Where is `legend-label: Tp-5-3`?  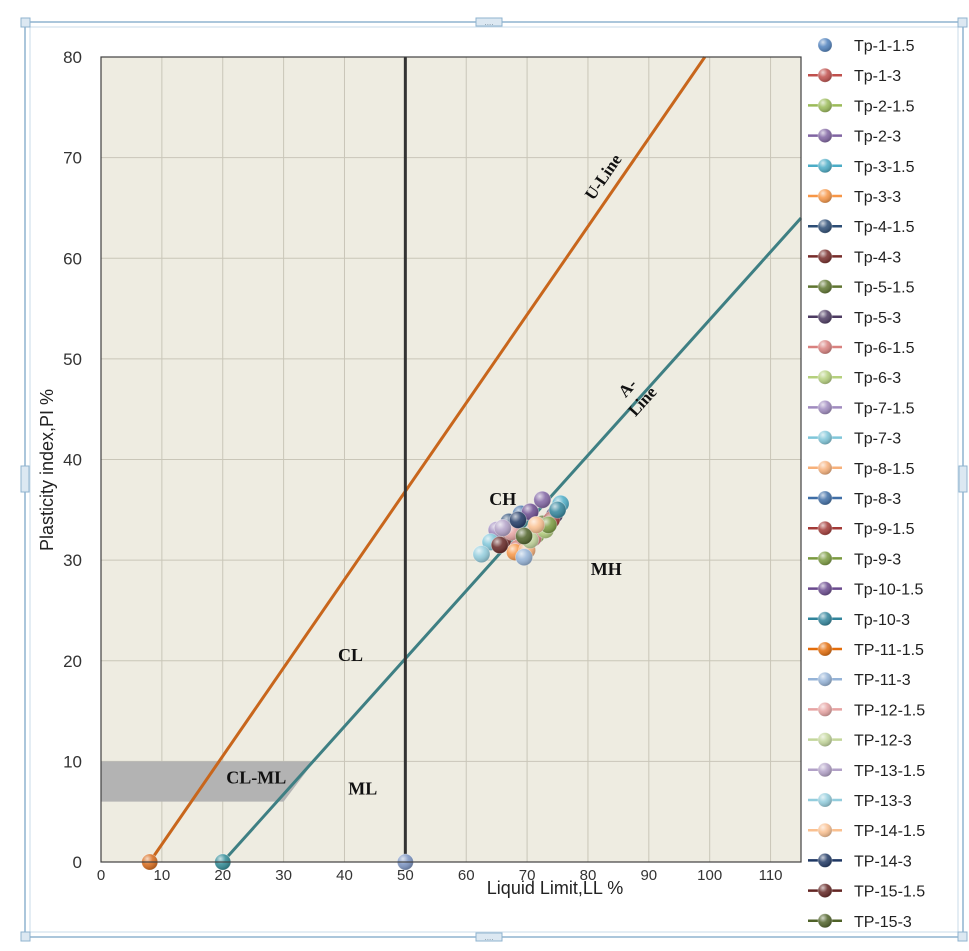 legend-label: Tp-5-3 is located at coordinates (877, 318).